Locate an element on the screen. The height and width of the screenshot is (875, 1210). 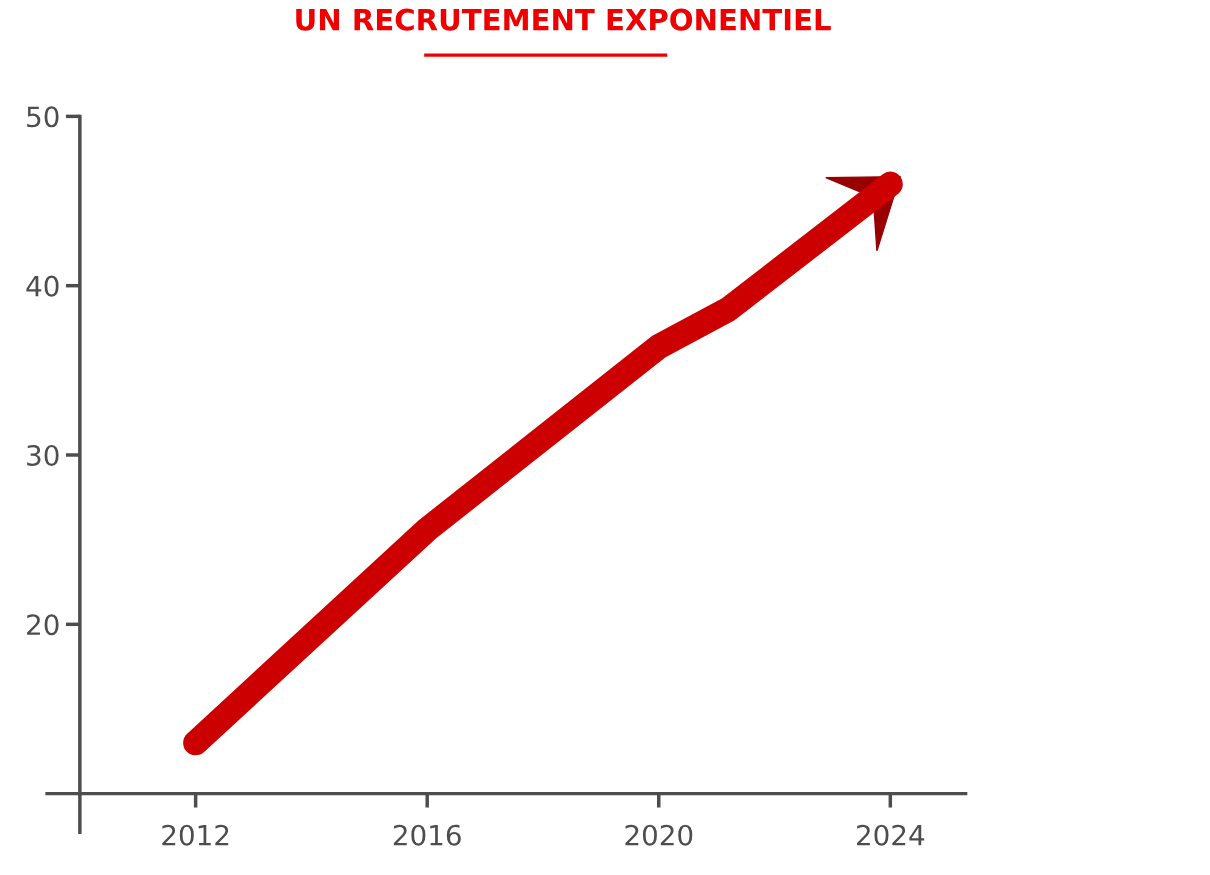
y-tick-label: 40 is located at coordinates (42, 286).